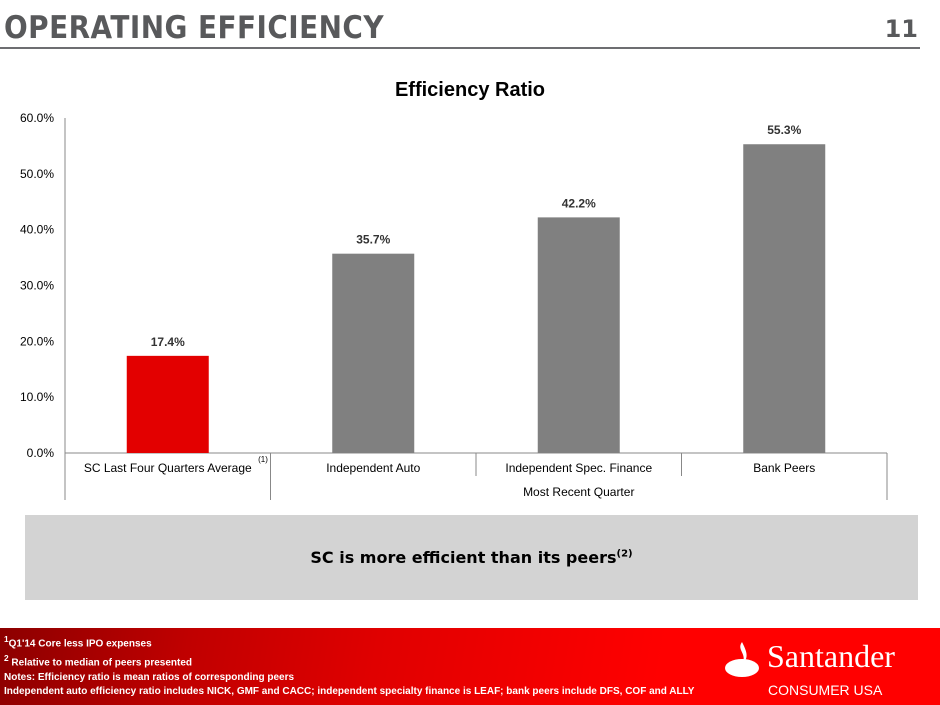 The height and width of the screenshot is (705, 940). What do you see at coordinates (349, 660) in the screenshot?
I see `footnote: 2 Relative to median of peers presented` at bounding box center [349, 660].